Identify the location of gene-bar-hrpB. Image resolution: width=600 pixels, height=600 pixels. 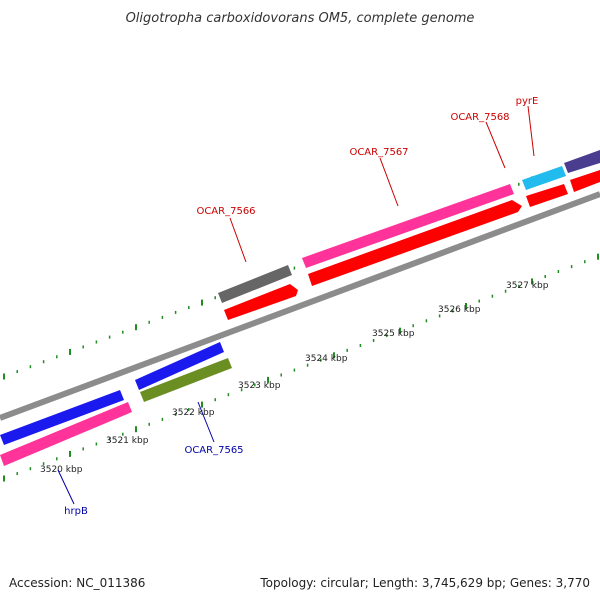
(62, 417).